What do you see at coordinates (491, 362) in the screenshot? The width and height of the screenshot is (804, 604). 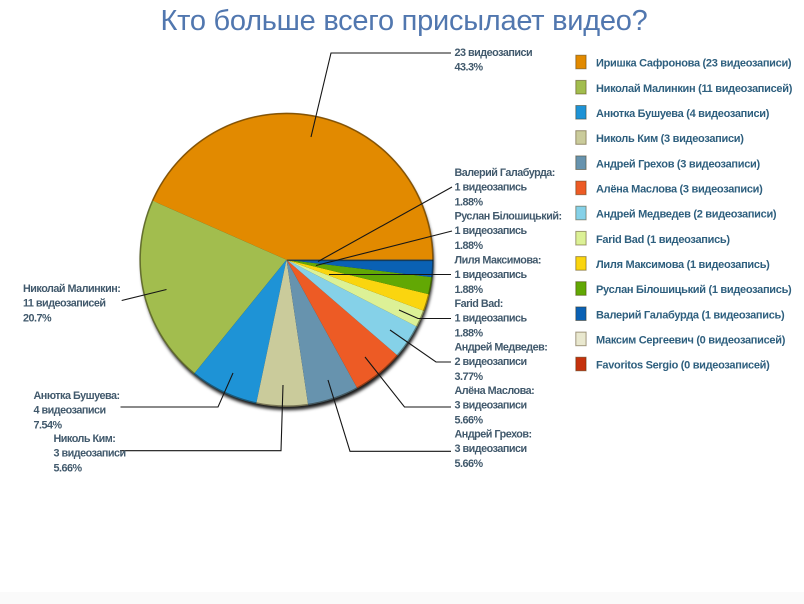 I see `svg-text: 2 видеозаписи` at bounding box center [491, 362].